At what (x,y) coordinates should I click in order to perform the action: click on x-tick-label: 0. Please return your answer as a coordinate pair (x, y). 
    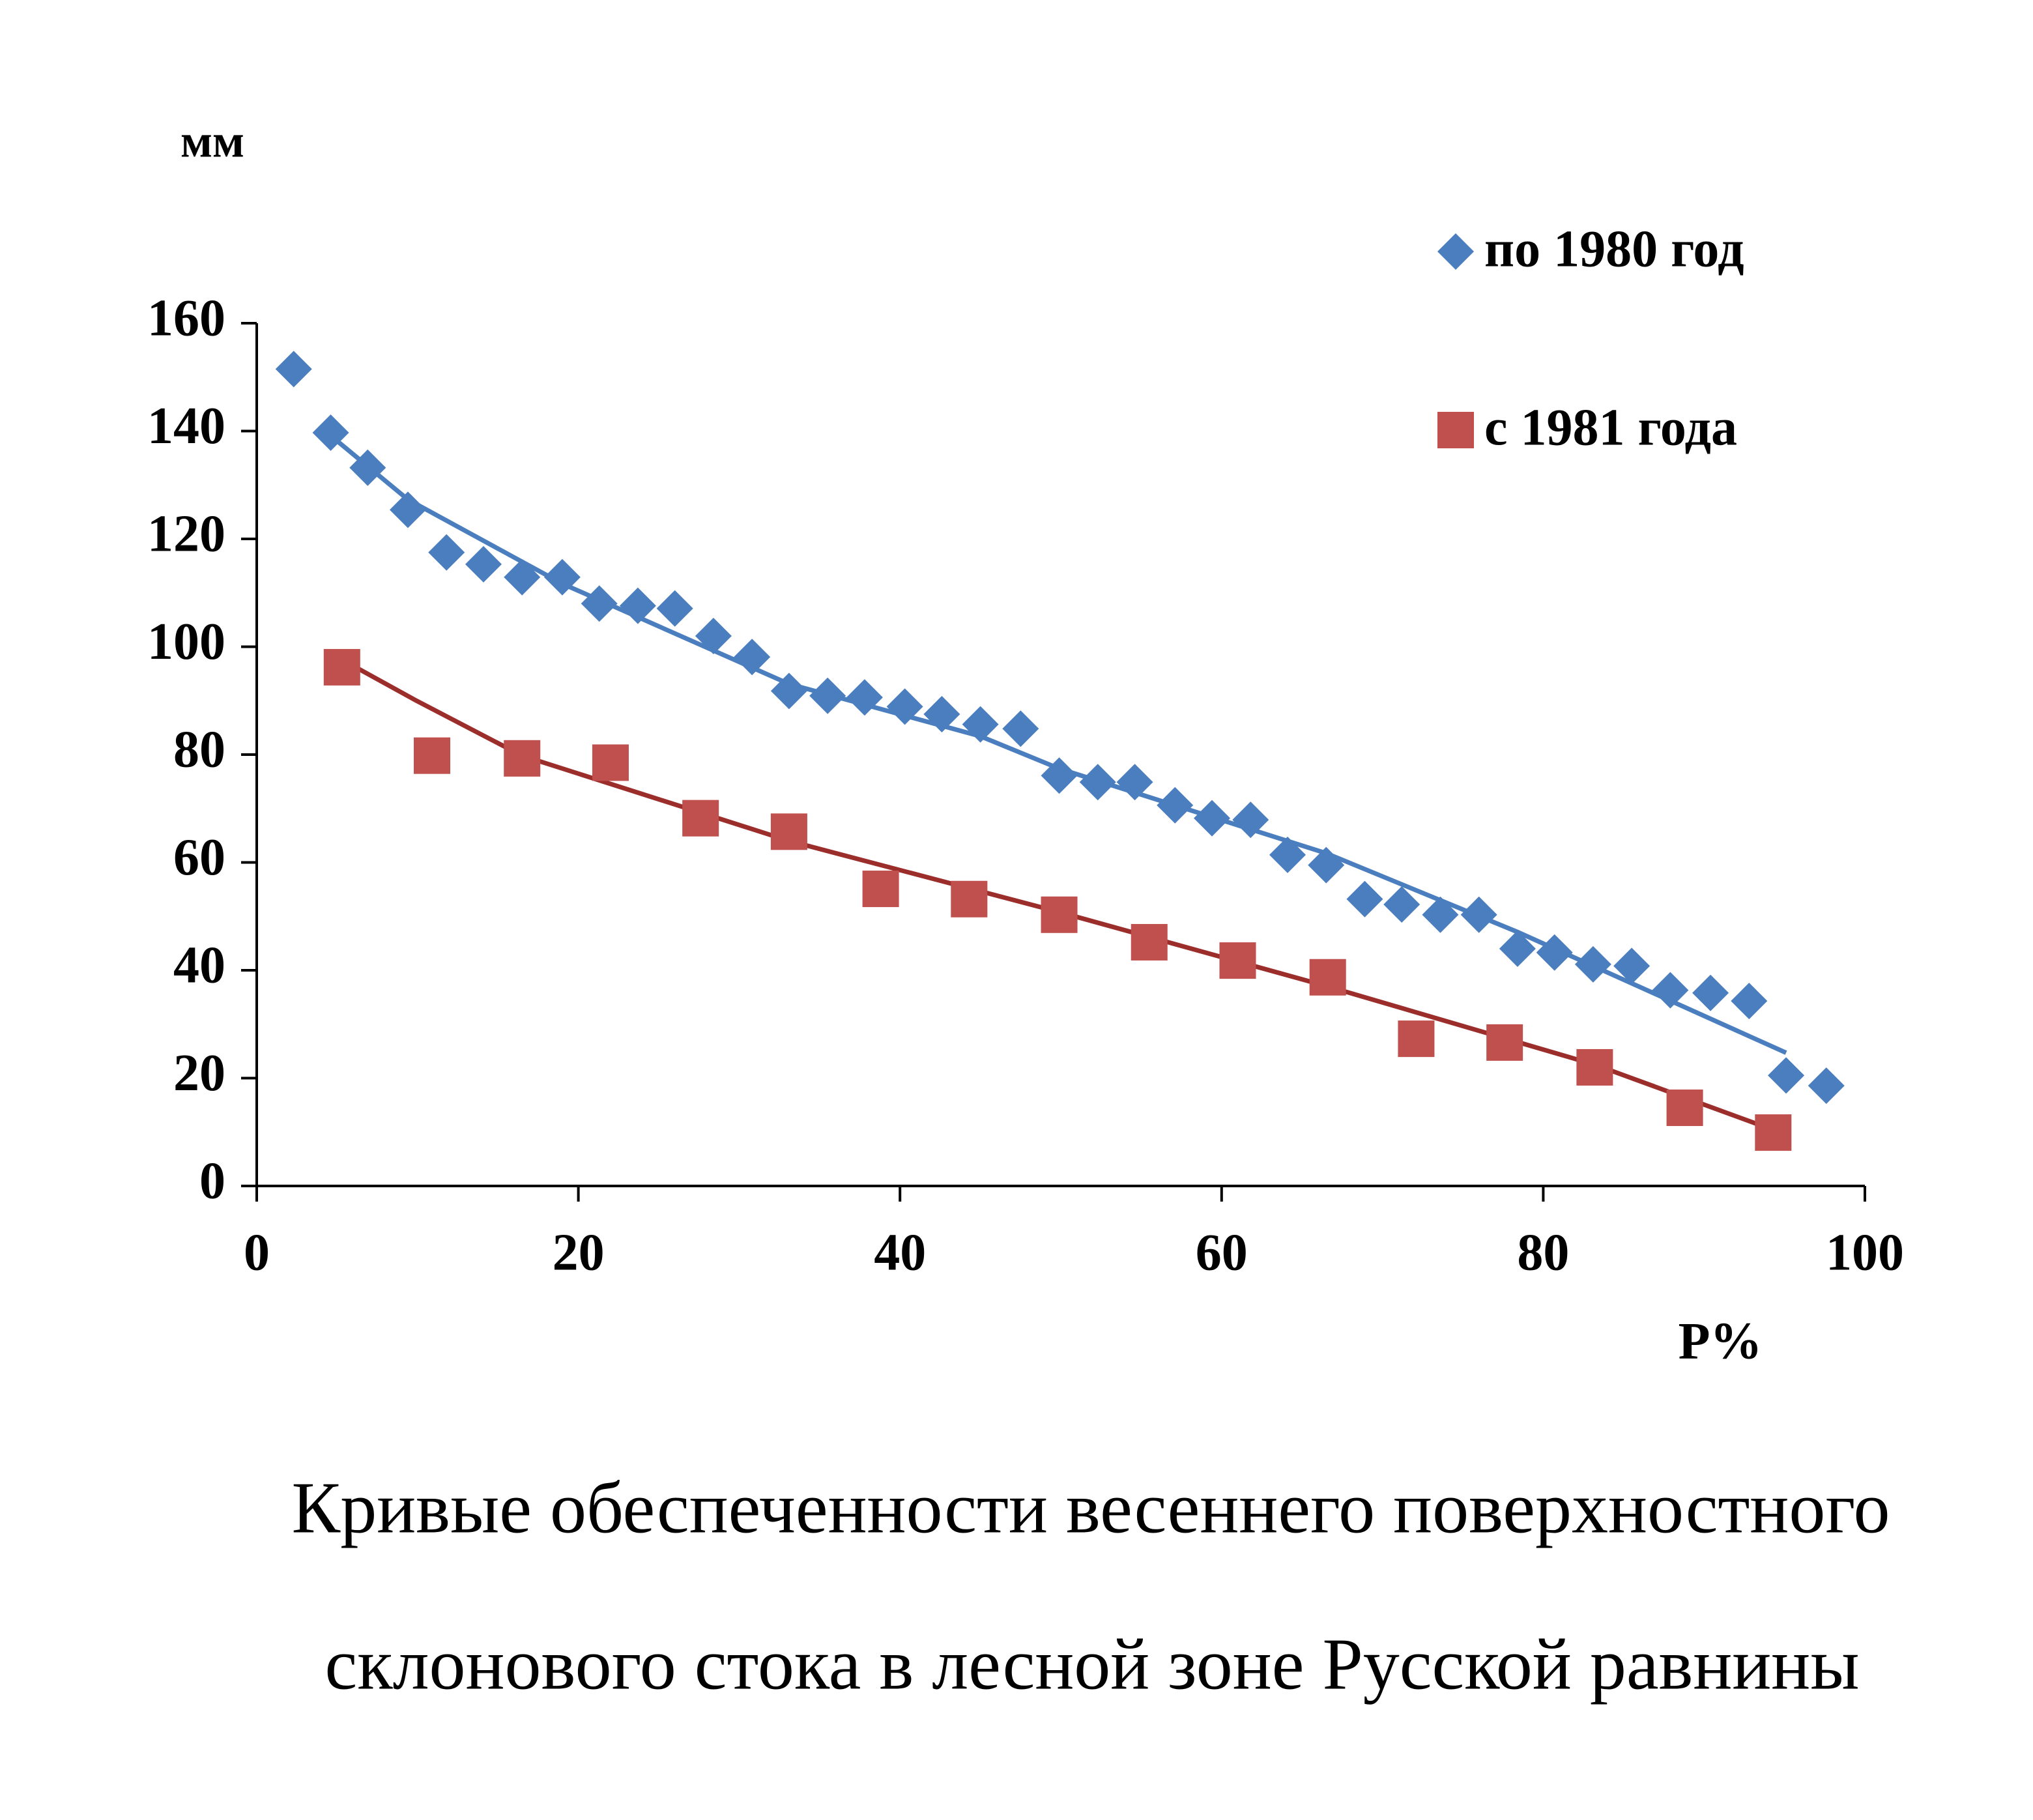
    Looking at the image, I should click on (257, 1252).